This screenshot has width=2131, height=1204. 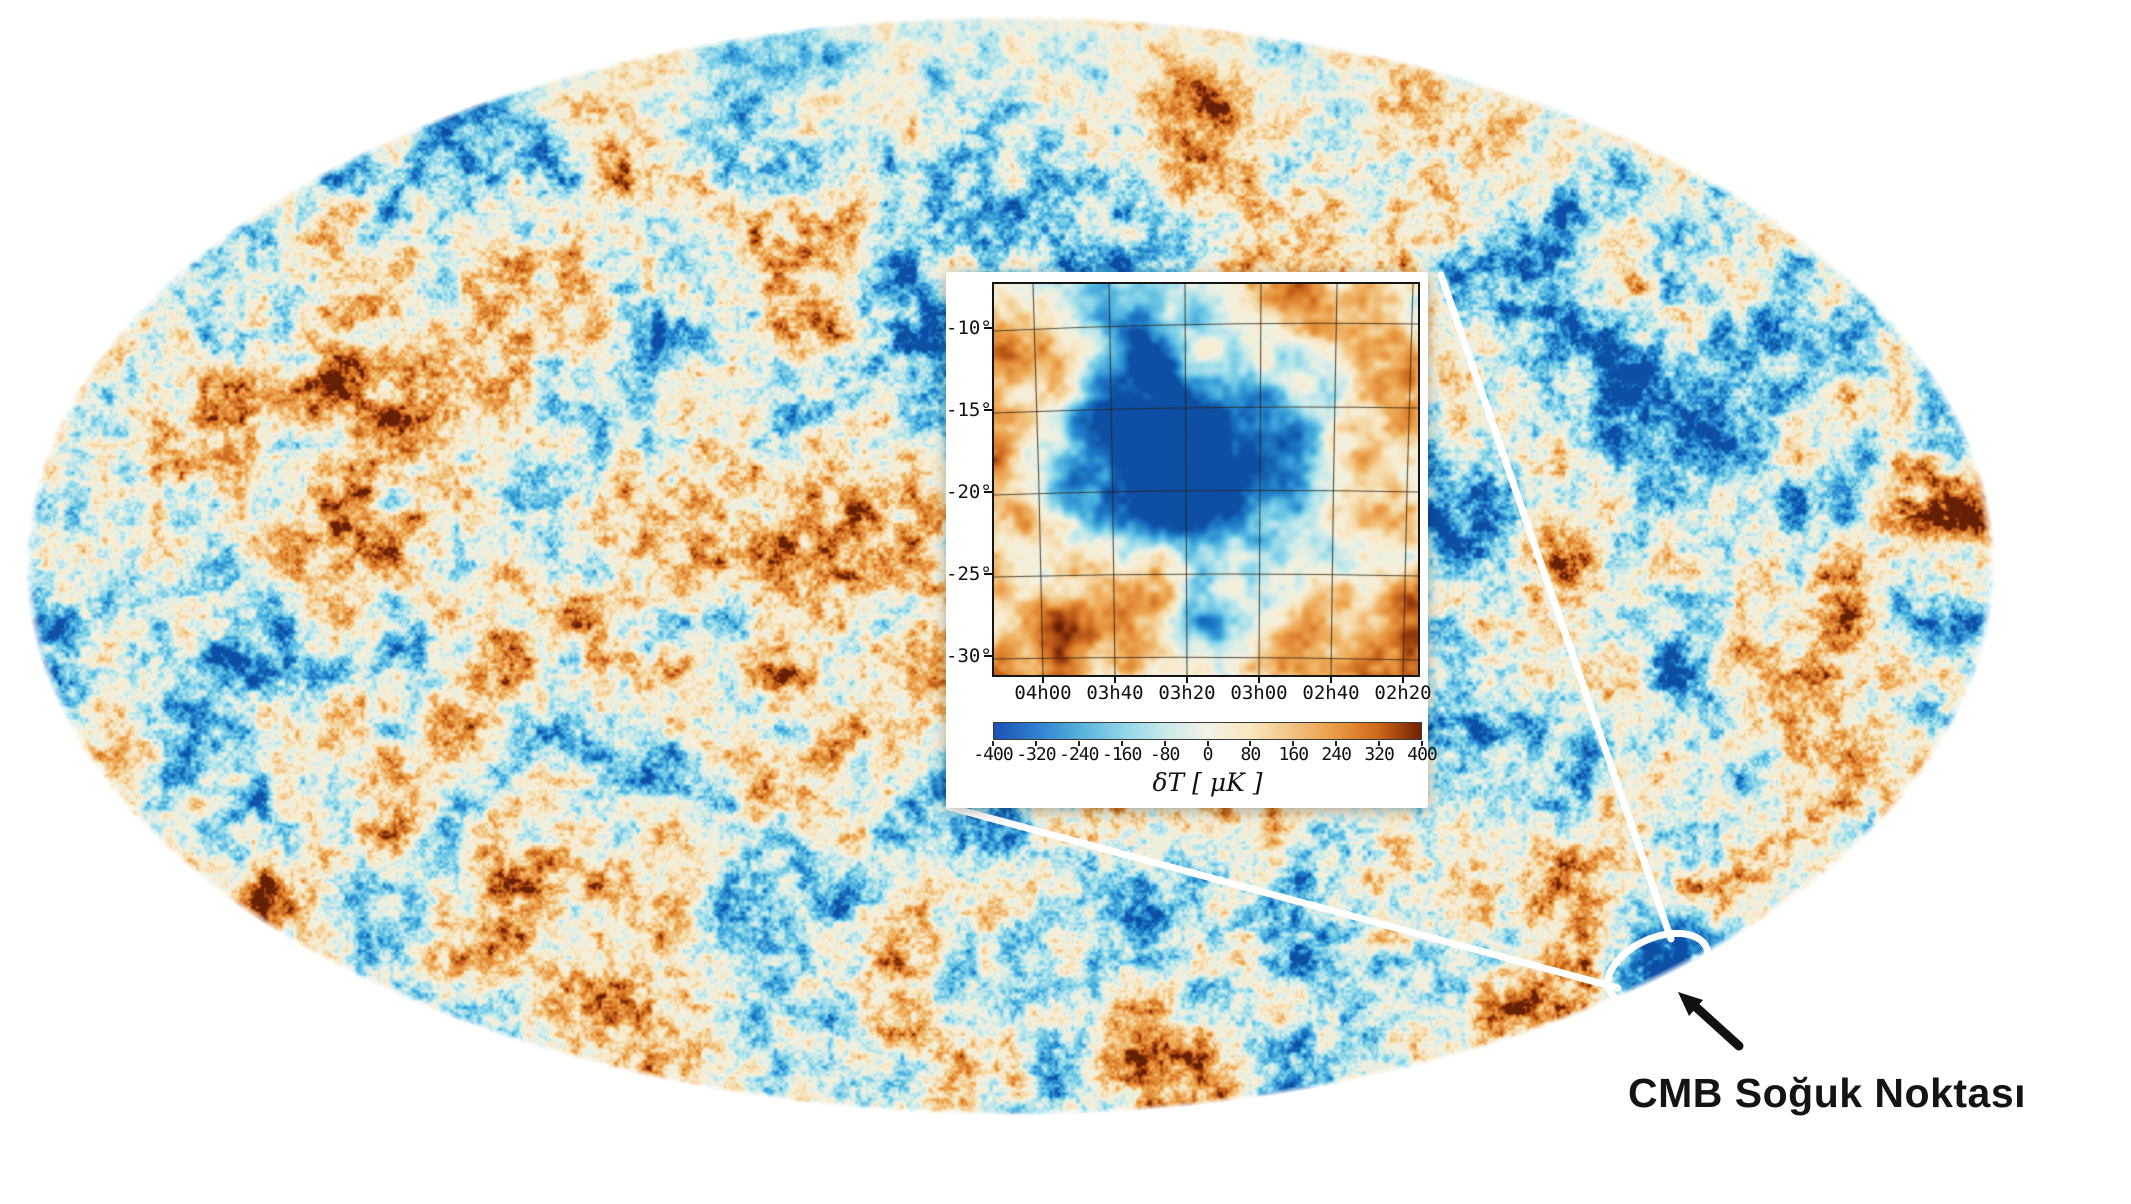 I want to click on colorbar-gradient, so click(x=1207, y=731).